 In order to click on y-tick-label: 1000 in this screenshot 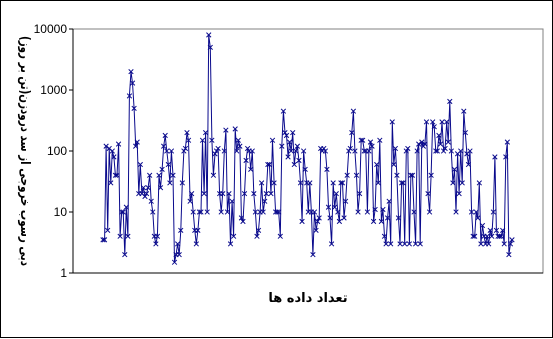, I will do `click(53, 90)`.